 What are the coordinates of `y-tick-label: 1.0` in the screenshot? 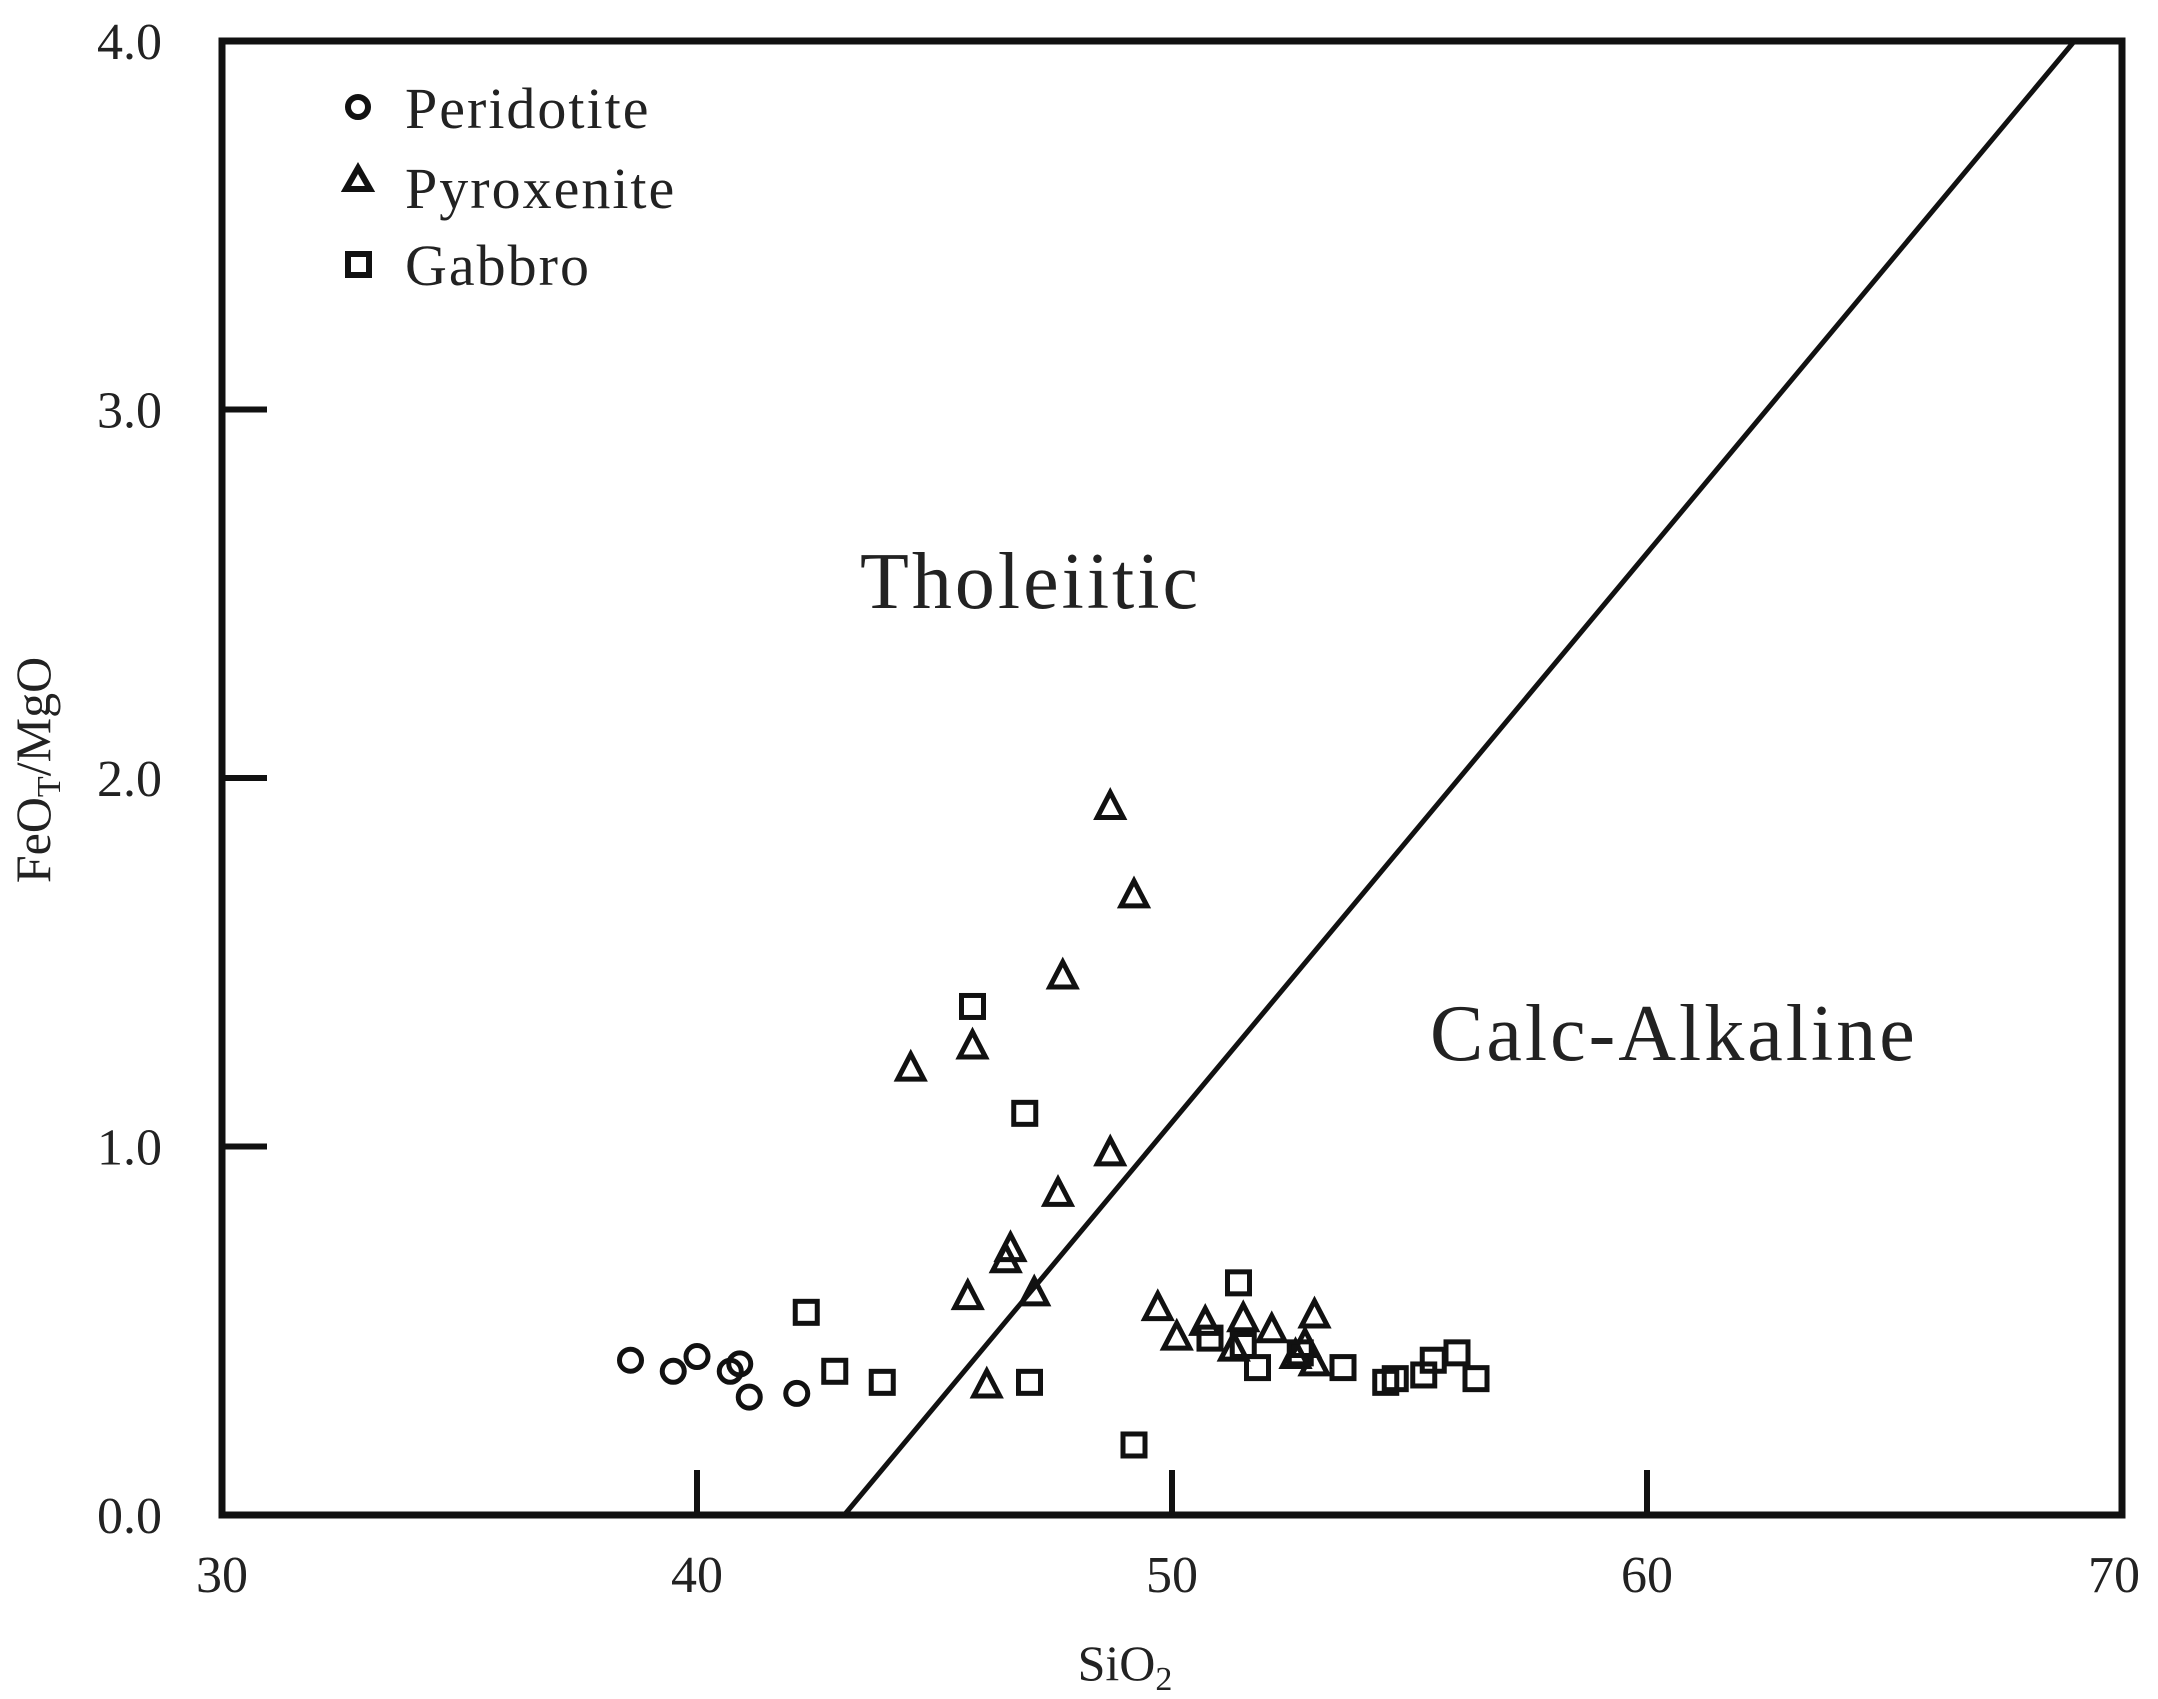 It's located at (129, 1148).